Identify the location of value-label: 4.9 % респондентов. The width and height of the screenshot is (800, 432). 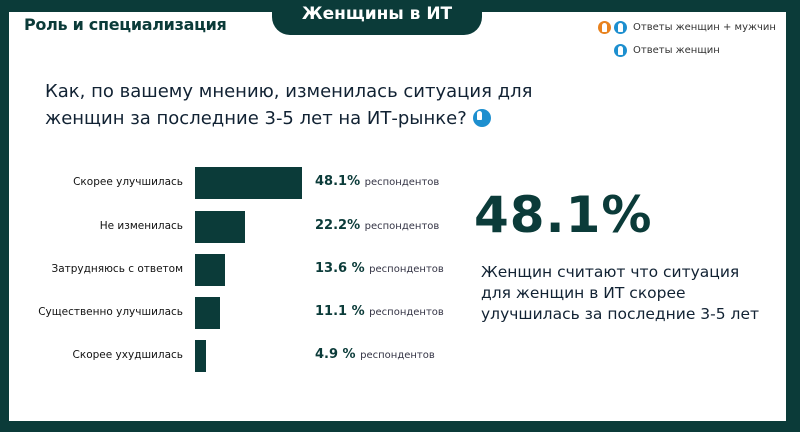
(375, 354).